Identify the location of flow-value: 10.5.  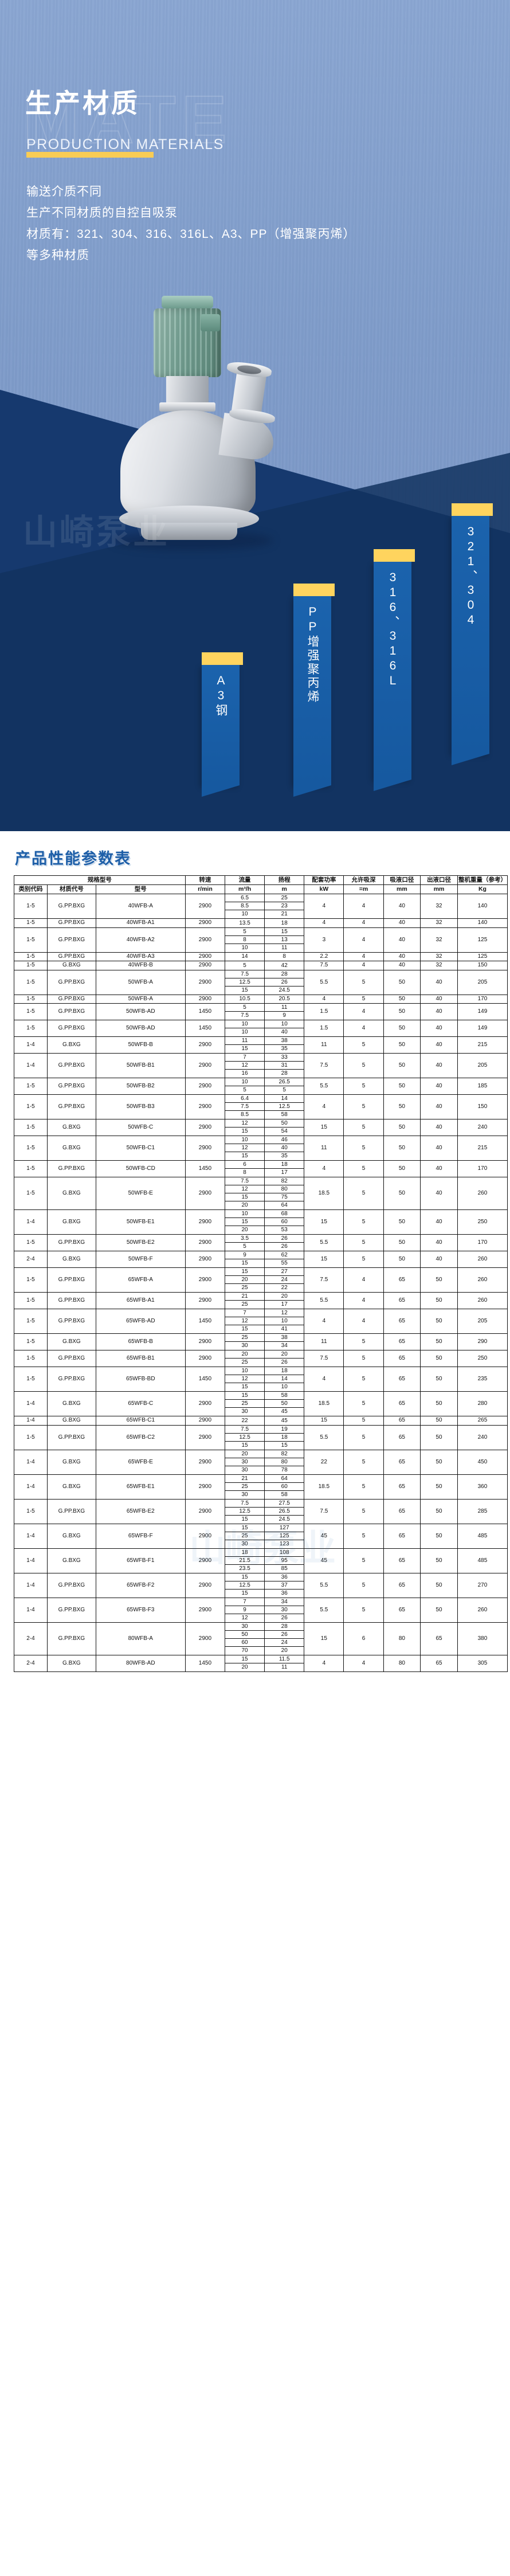
(244, 999).